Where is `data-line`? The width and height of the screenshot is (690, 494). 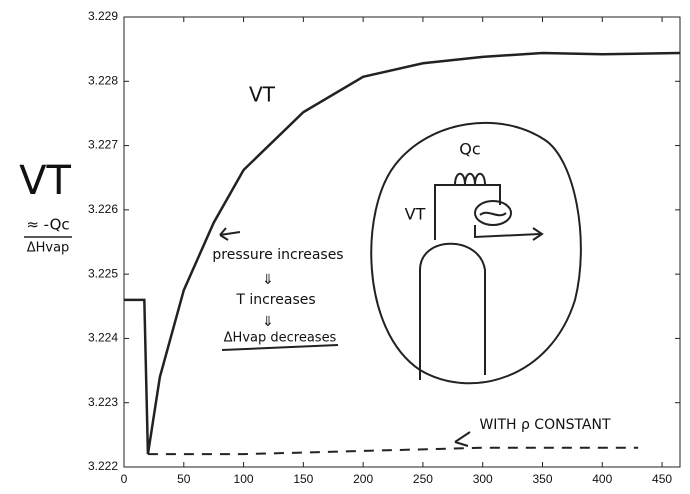
data-line is located at coordinates (393, 451).